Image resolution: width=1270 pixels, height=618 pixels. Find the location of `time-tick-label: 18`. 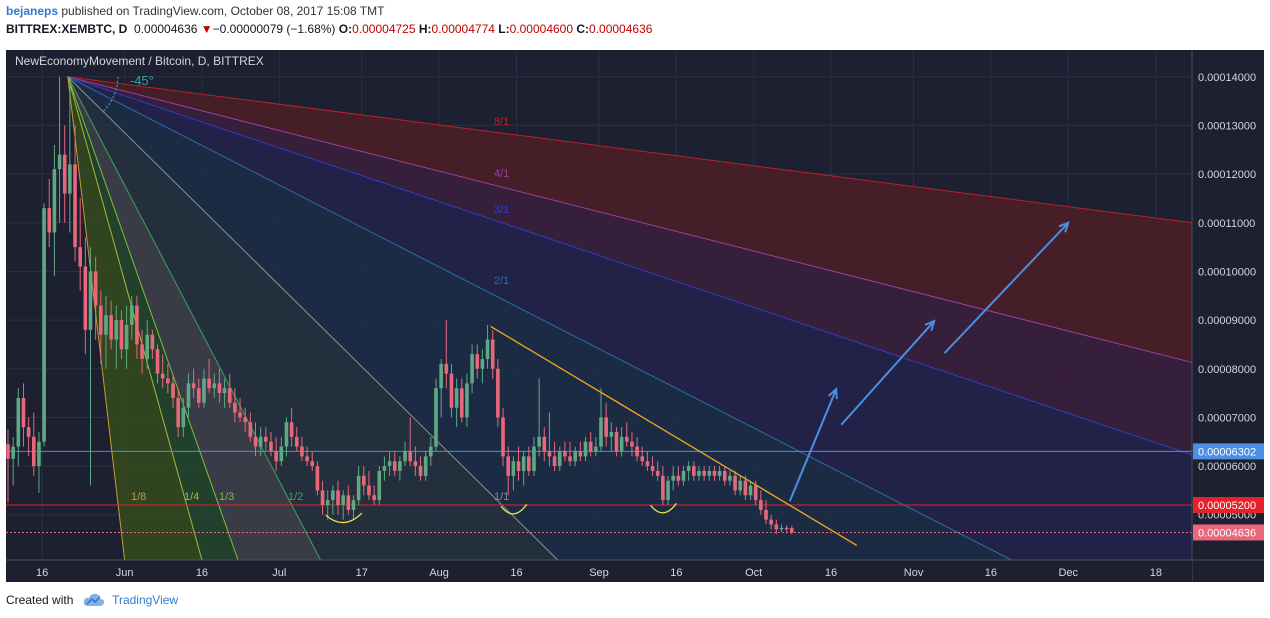

time-tick-label: 18 is located at coordinates (1156, 573).